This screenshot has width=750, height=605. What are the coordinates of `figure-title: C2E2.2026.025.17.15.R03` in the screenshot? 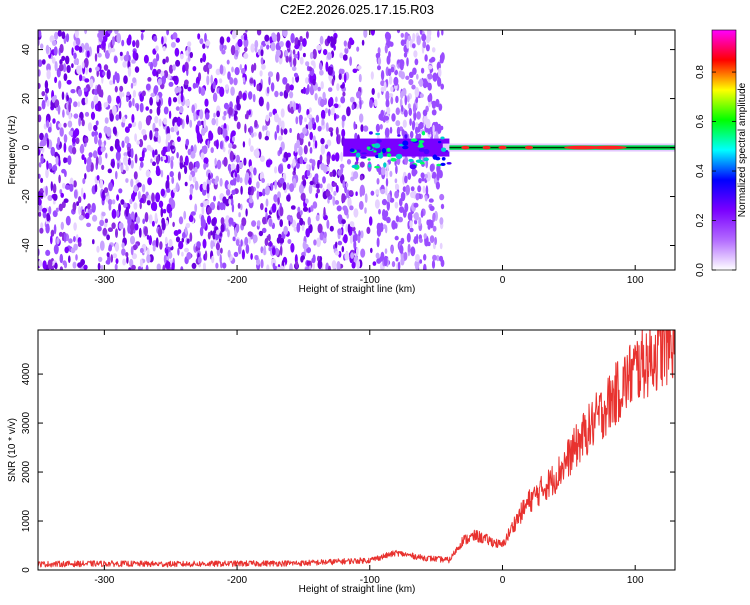 It's located at (357, 9).